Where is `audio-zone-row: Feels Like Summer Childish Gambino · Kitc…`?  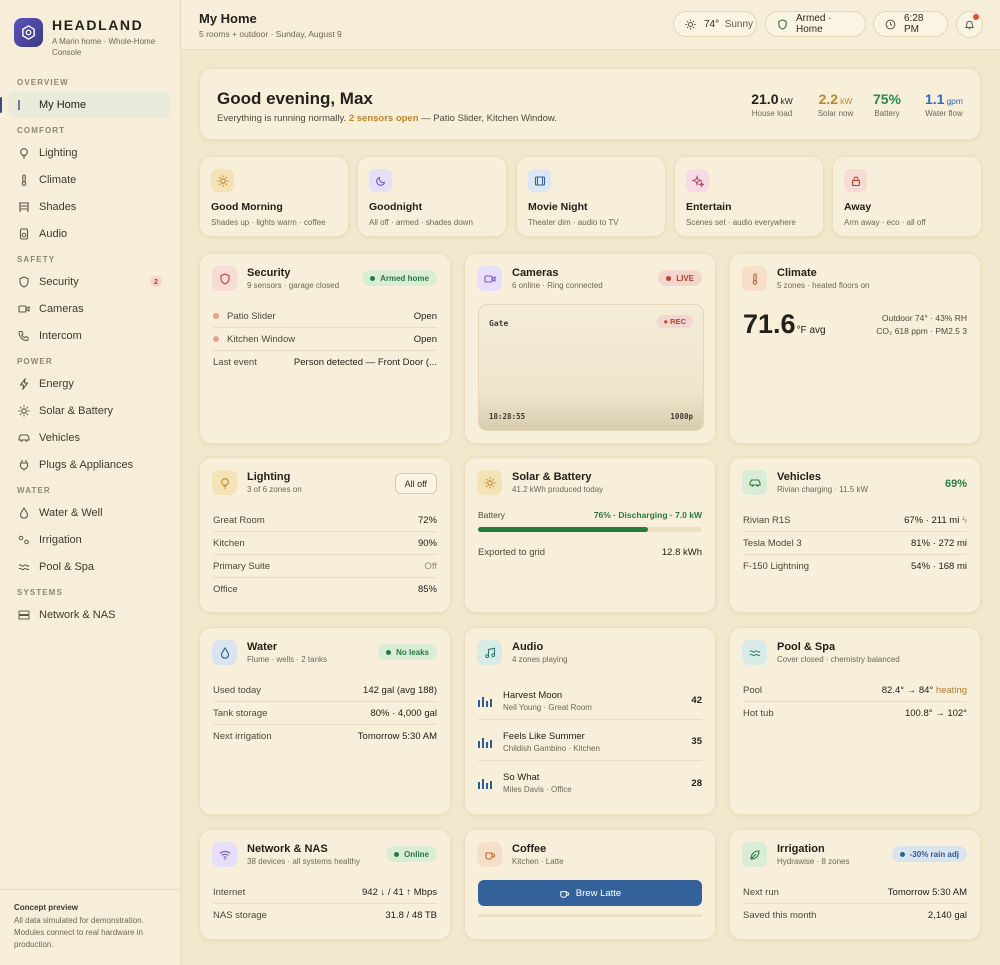 audio-zone-row: Feels Like Summer Childish Gambino · Kitc… is located at coordinates (590, 742).